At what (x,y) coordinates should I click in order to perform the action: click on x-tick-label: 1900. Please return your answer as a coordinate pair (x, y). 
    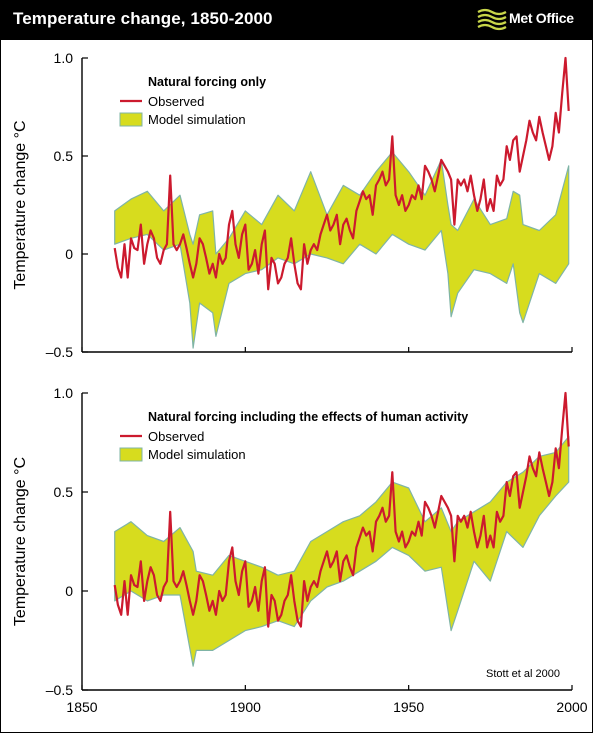
    Looking at the image, I should click on (245, 707).